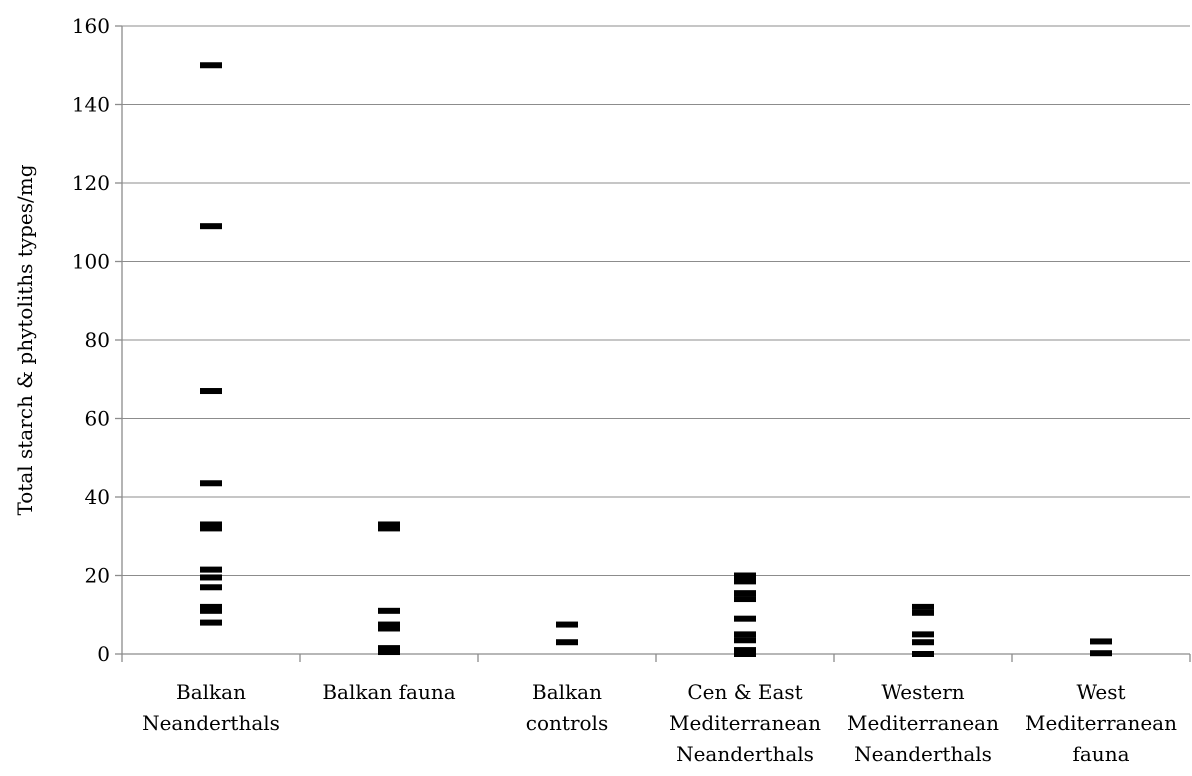 The height and width of the screenshot is (776, 1192). Describe the element at coordinates (91, 183) in the screenshot. I see `y-tick-label: 120` at that location.